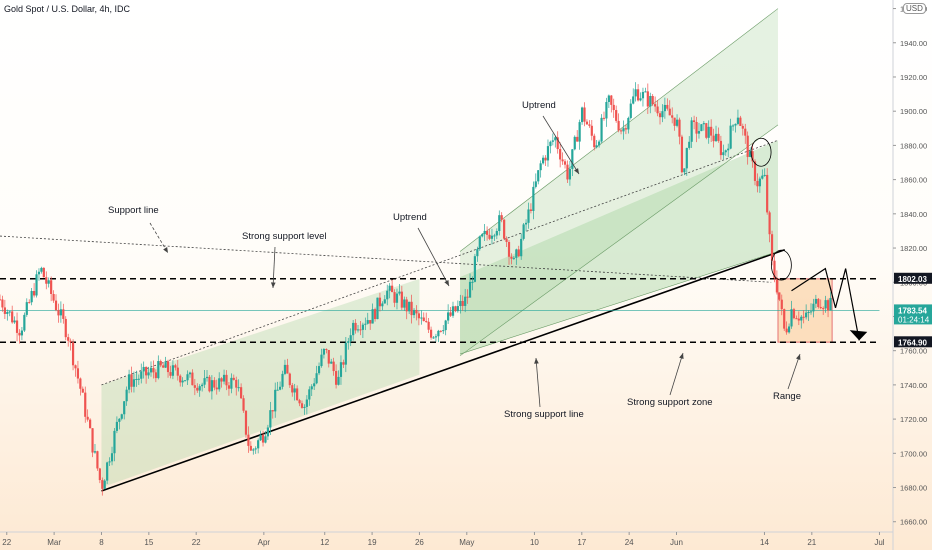 This screenshot has height=555, width=932. I want to click on projected-arrow-head, so click(858, 335).